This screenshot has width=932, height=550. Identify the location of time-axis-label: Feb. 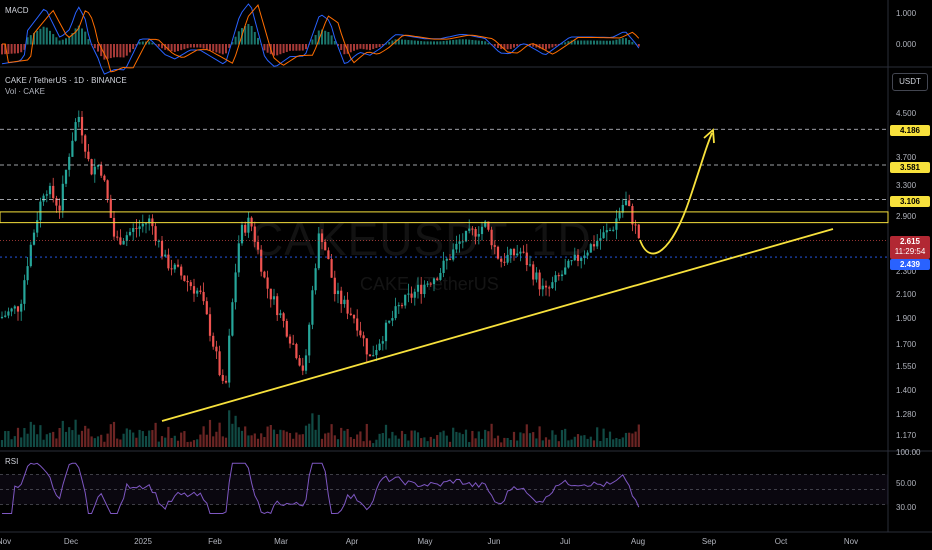
(215, 541).